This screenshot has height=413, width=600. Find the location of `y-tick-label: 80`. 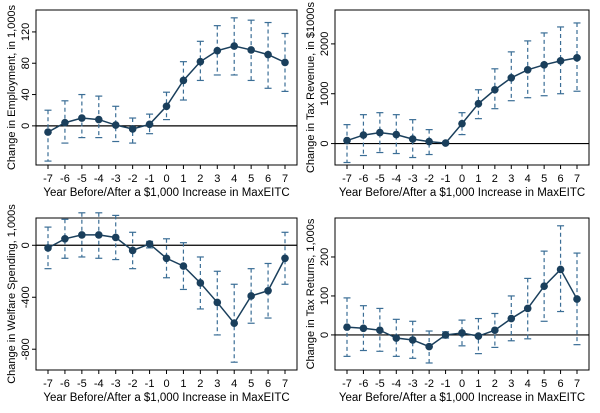

y-tick-label: 80 is located at coordinates (26, 63).